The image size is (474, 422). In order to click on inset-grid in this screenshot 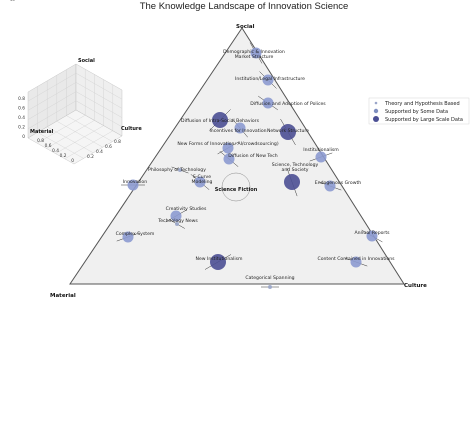, I will do `click(75, 114)`.